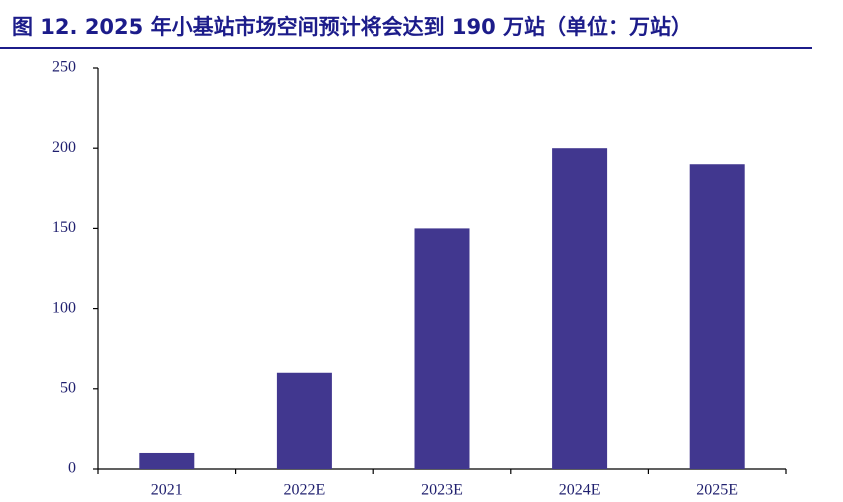 The height and width of the screenshot is (502, 843). What do you see at coordinates (352, 27) in the screenshot?
I see `chart-title: 图 12. 2025 年小基站市场空间预计将会达到 190 万站（单位：万站）` at bounding box center [352, 27].